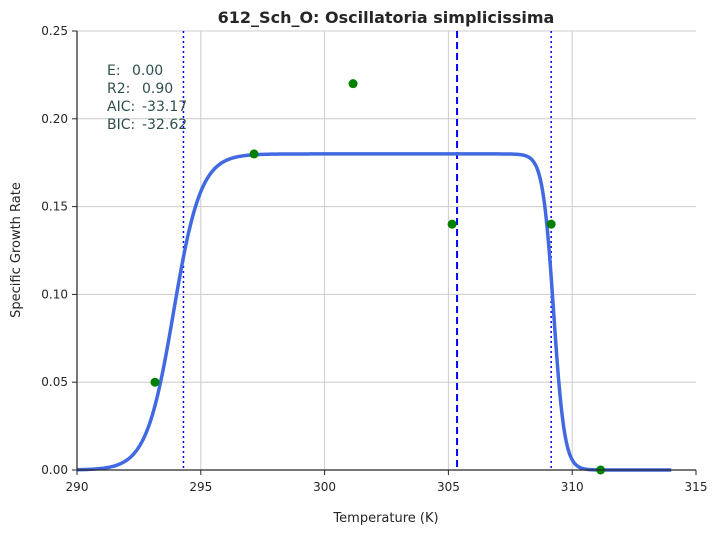  Describe the element at coordinates (16, 250) in the screenshot. I see `y-axis-label: Specific Growth Rate` at that location.